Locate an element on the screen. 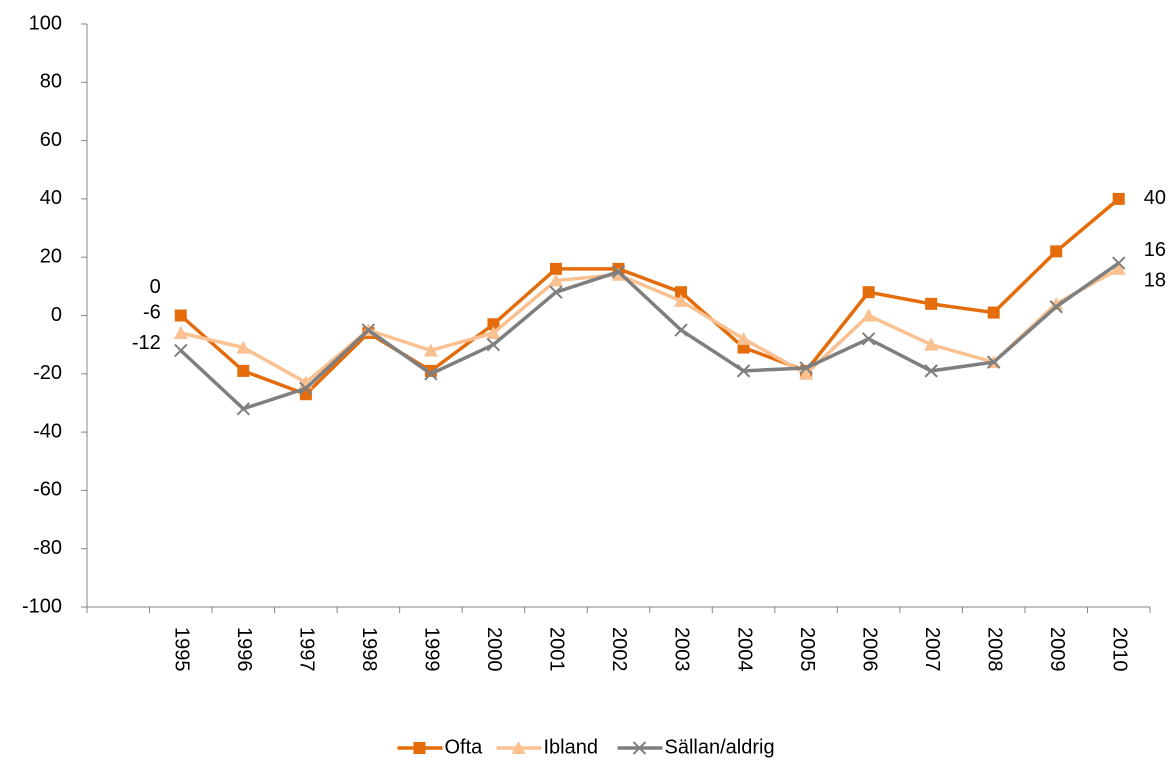 The height and width of the screenshot is (767, 1173). data-label: 40 is located at coordinates (1155, 198).